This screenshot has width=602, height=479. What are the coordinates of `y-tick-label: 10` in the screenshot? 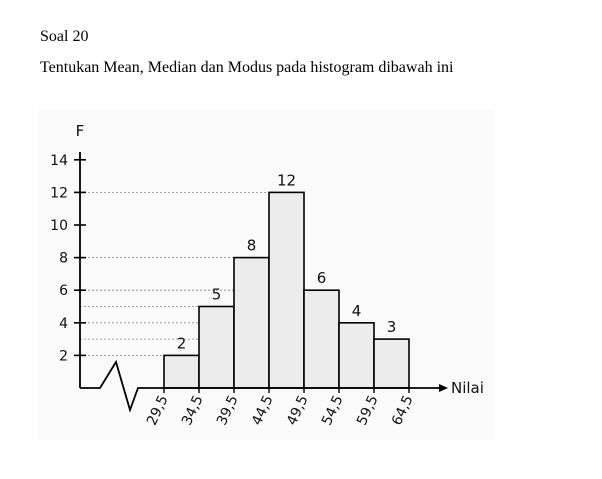 It's located at (59, 226).